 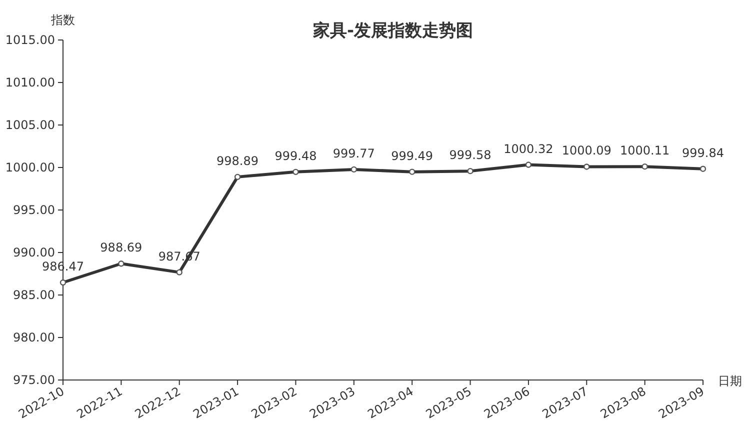 I want to click on chart-title: 家具-发展指数走势图, so click(x=393, y=31).